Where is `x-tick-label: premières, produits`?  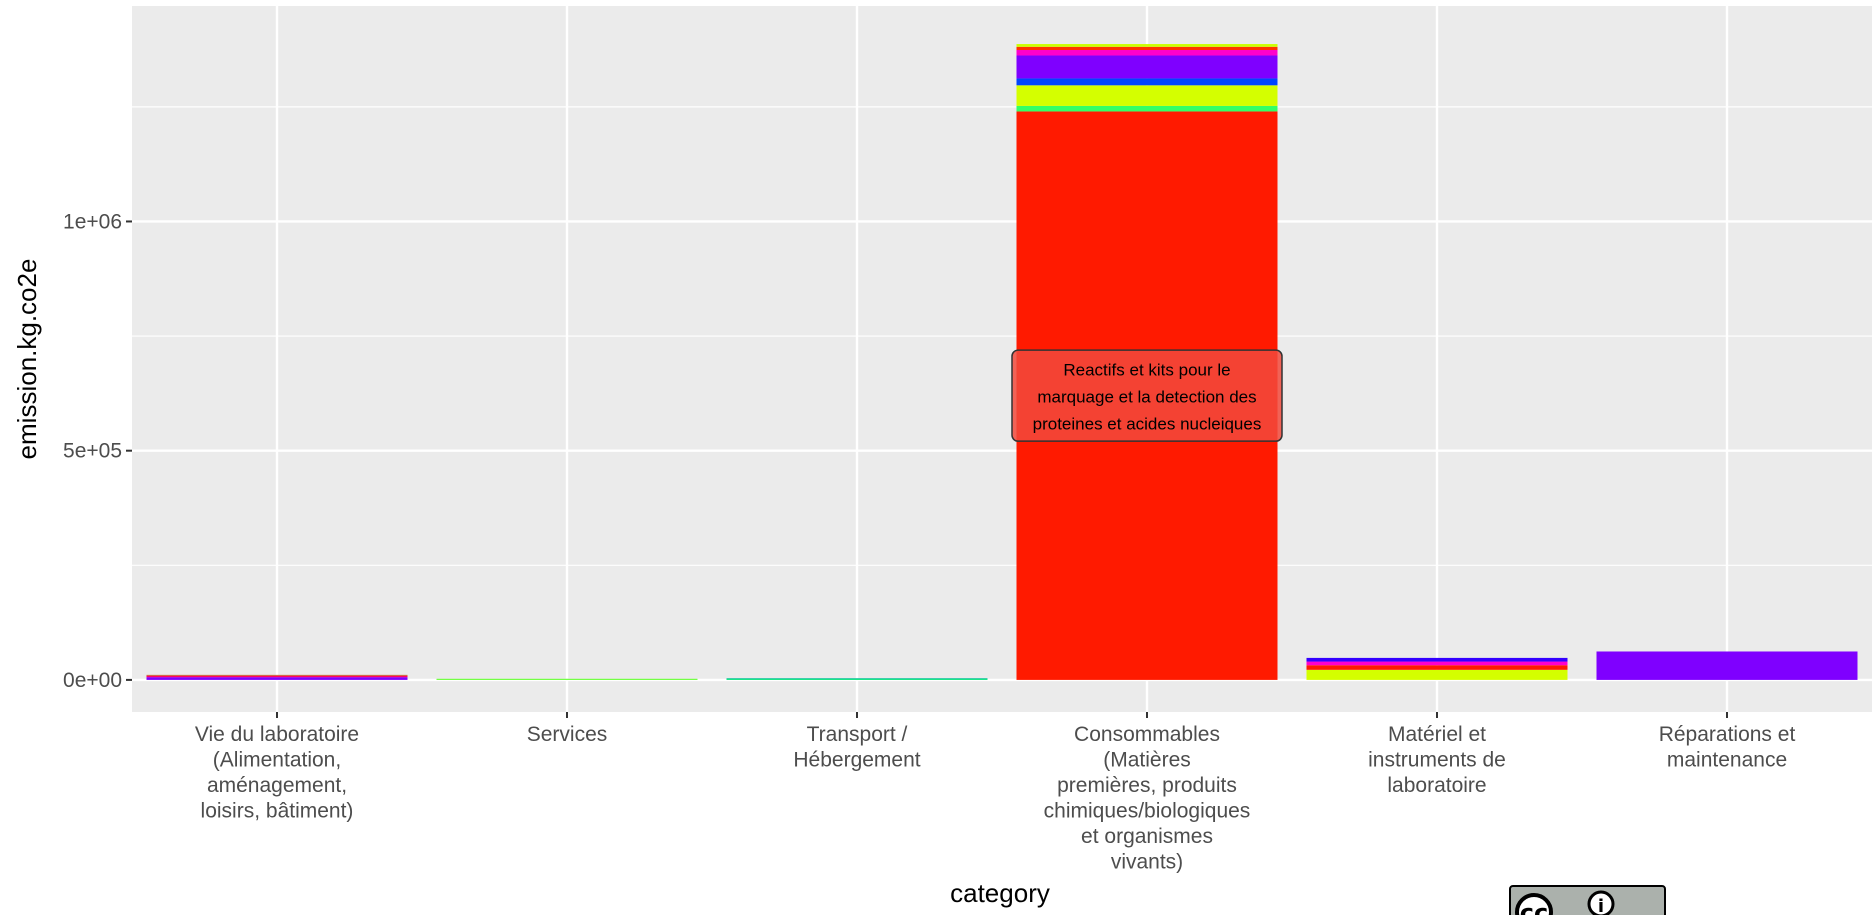 x-tick-label: premières, produits is located at coordinates (1147, 785).